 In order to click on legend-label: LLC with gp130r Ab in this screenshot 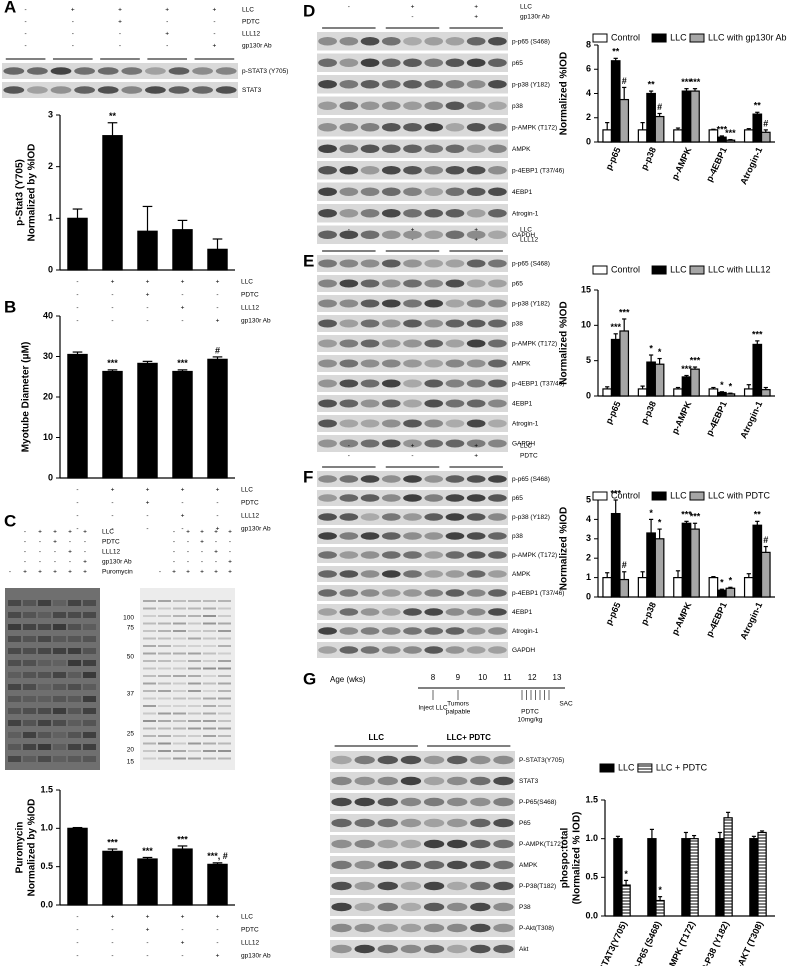, I will do `click(747, 37)`.